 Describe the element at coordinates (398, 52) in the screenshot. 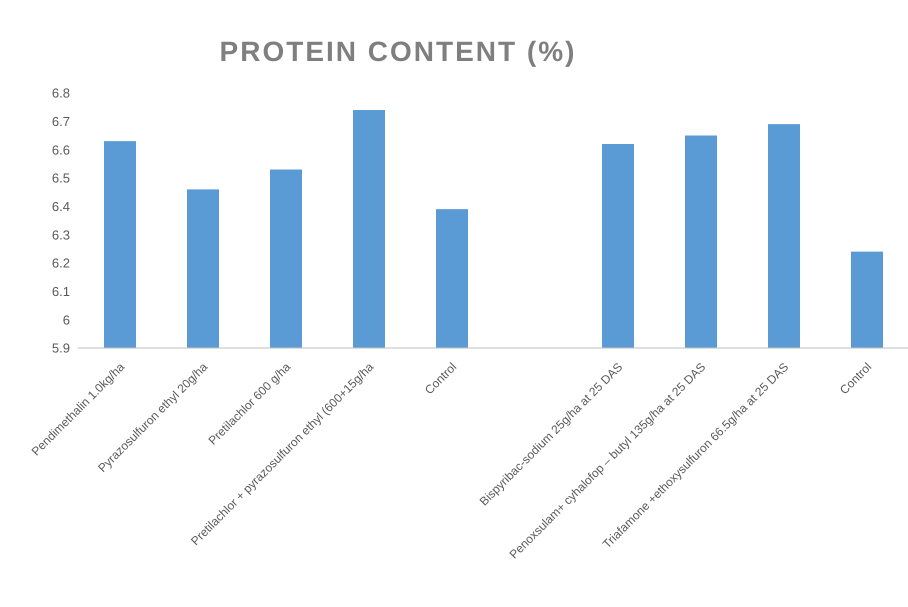

I see `chart-title: PROTEIN CONTENT (%)` at that location.